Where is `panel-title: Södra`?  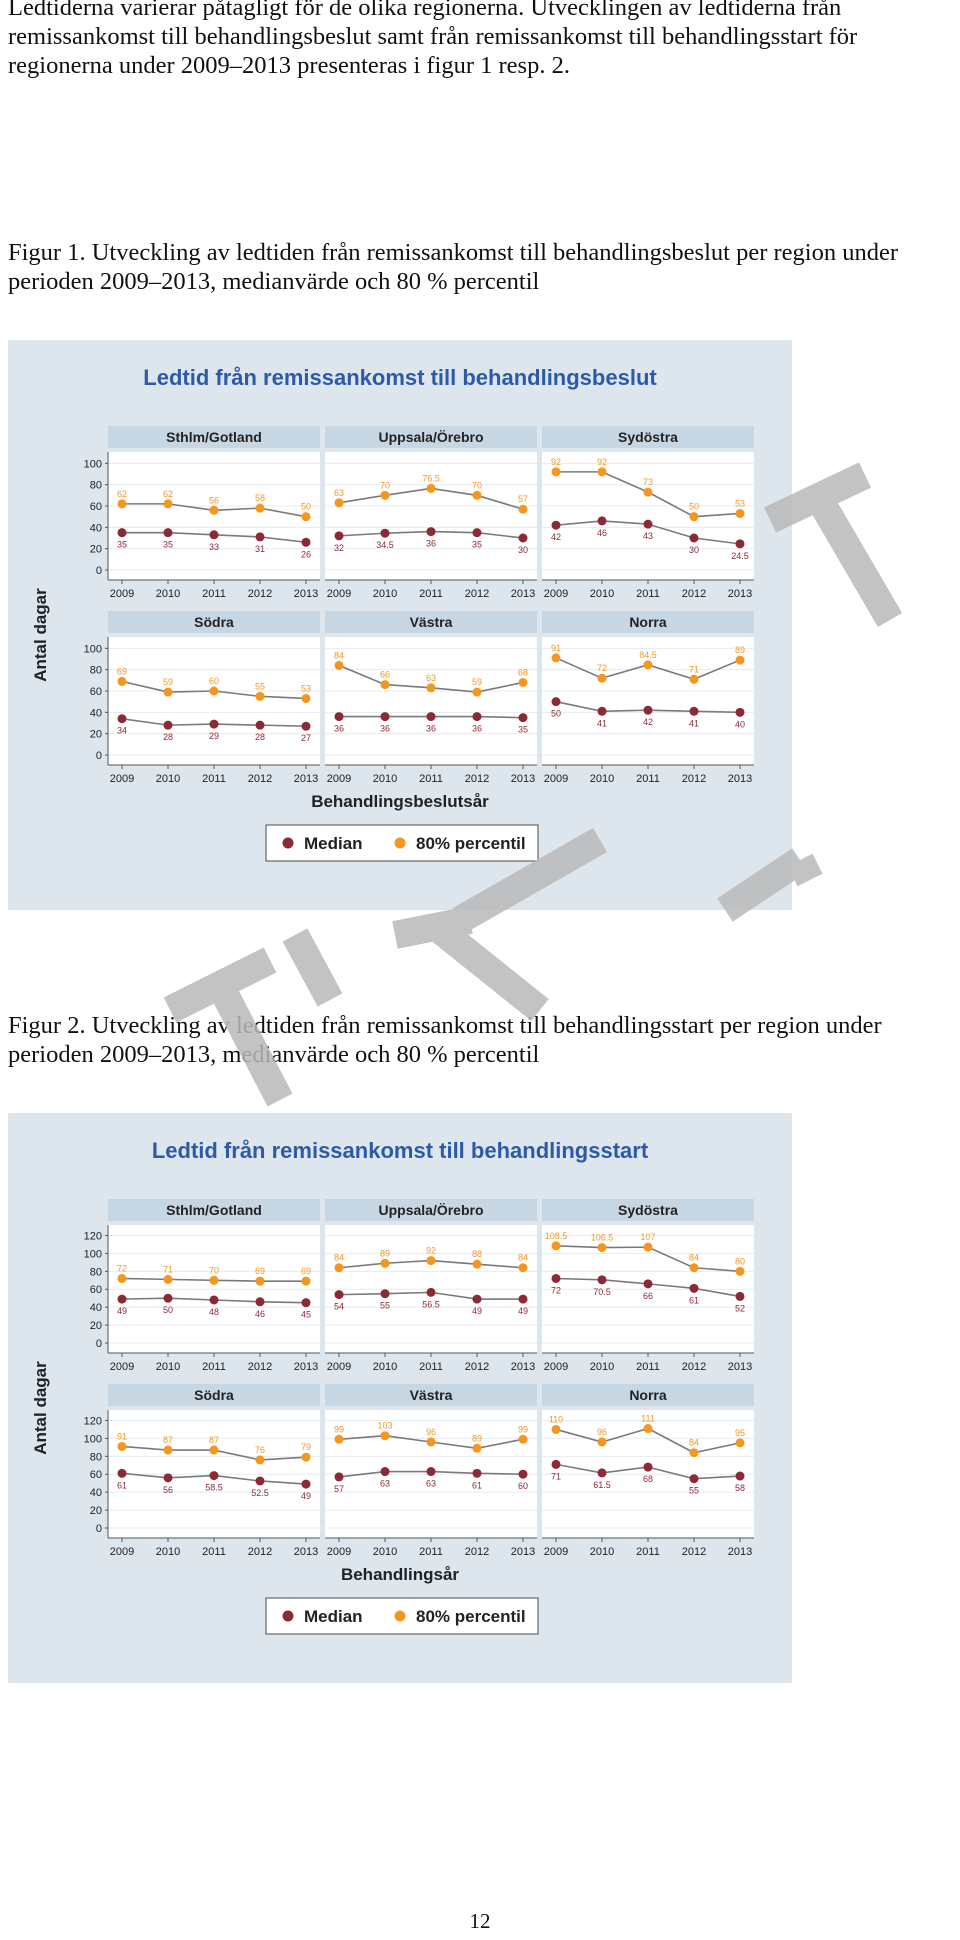
panel-title: Södra is located at coordinates (214, 1395).